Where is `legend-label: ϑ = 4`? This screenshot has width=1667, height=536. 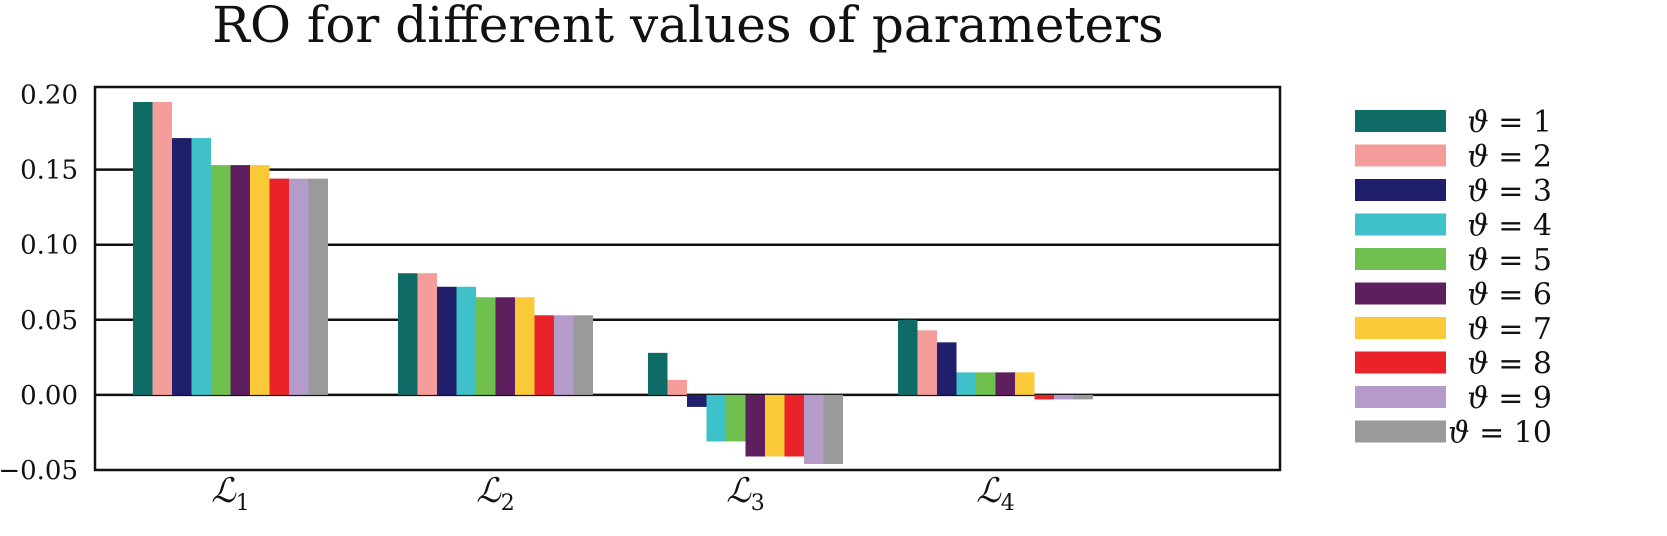
legend-label: ϑ = 4 is located at coordinates (1509, 226).